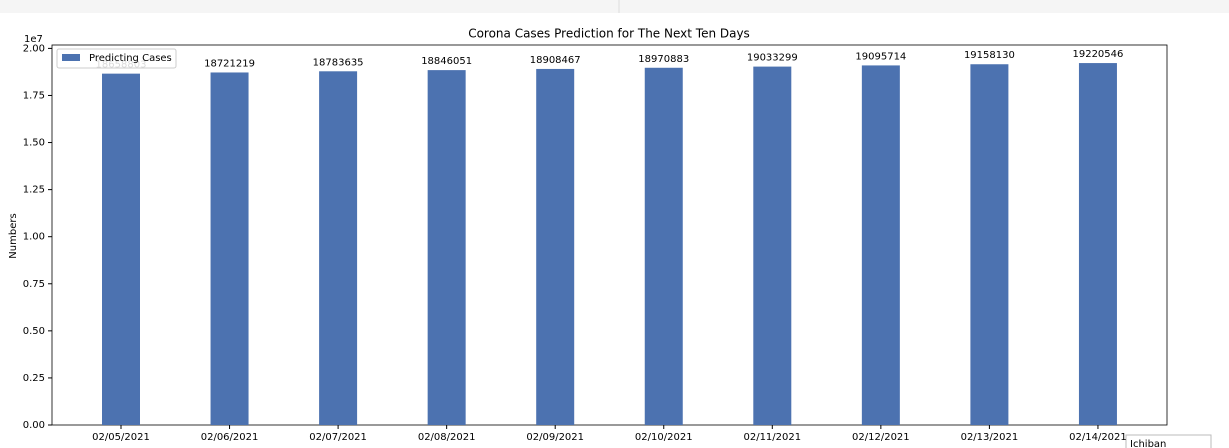 This screenshot has width=1229, height=448. I want to click on x-tick-label: 02/06/2021, so click(230, 437).